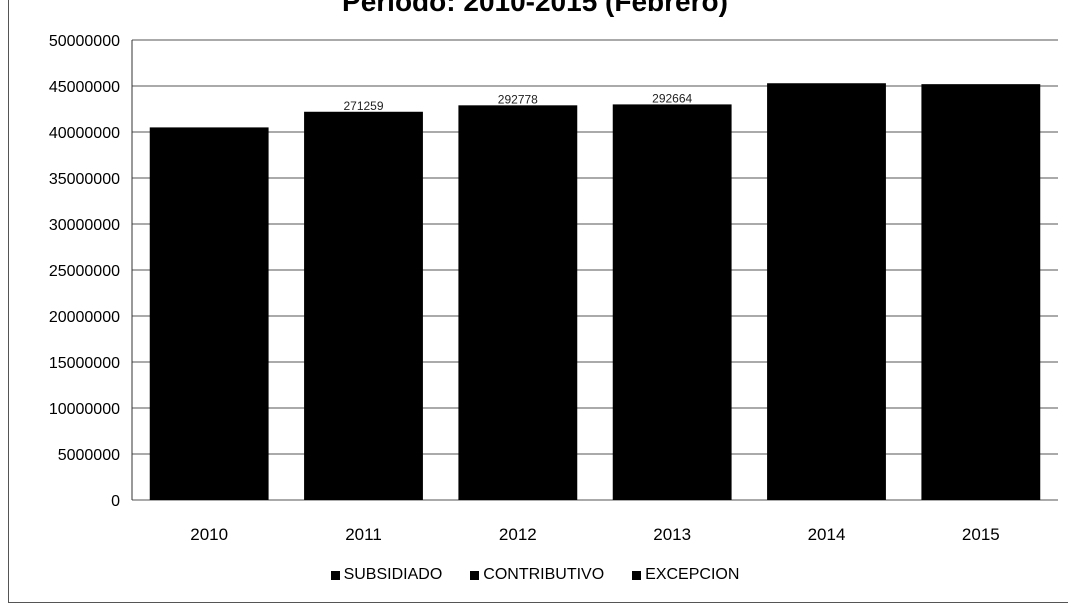  I want to click on legend-item-contributivo: CONTRIBUTIVO, so click(537, 575).